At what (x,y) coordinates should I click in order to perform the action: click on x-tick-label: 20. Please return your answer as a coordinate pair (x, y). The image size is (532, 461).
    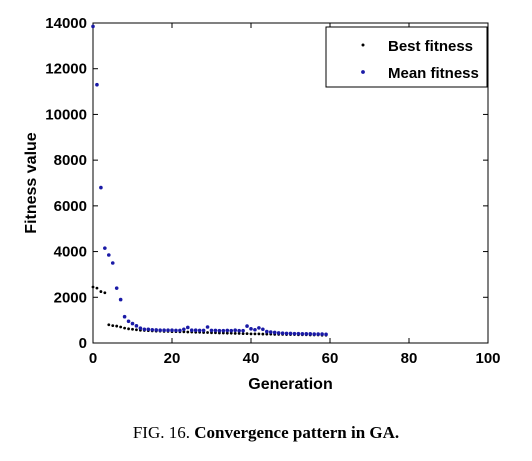
    Looking at the image, I should click on (172, 358).